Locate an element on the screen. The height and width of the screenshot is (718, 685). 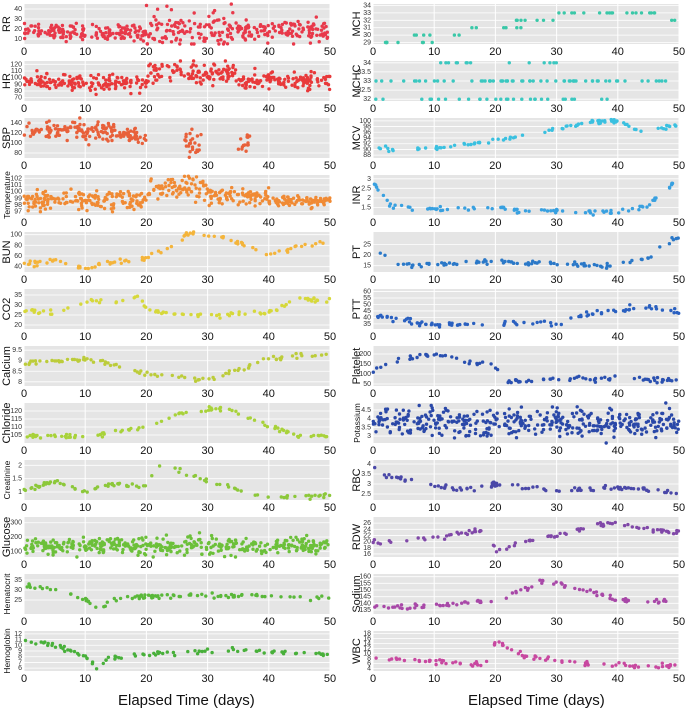
x-tick-label: 0 is located at coordinates (373, 52).